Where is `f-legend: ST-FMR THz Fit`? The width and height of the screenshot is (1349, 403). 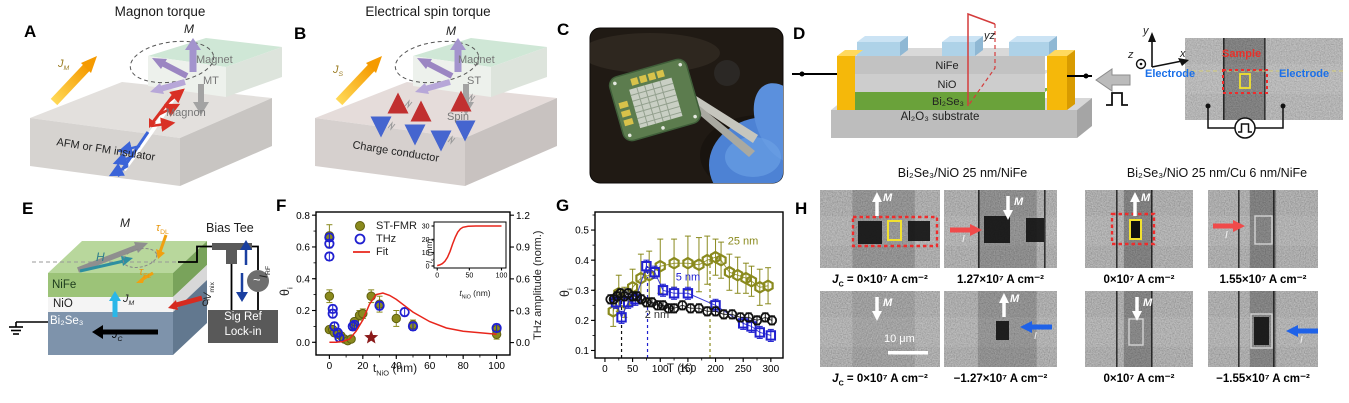
f-legend: ST-FMR THz Fit is located at coordinates (384, 238).